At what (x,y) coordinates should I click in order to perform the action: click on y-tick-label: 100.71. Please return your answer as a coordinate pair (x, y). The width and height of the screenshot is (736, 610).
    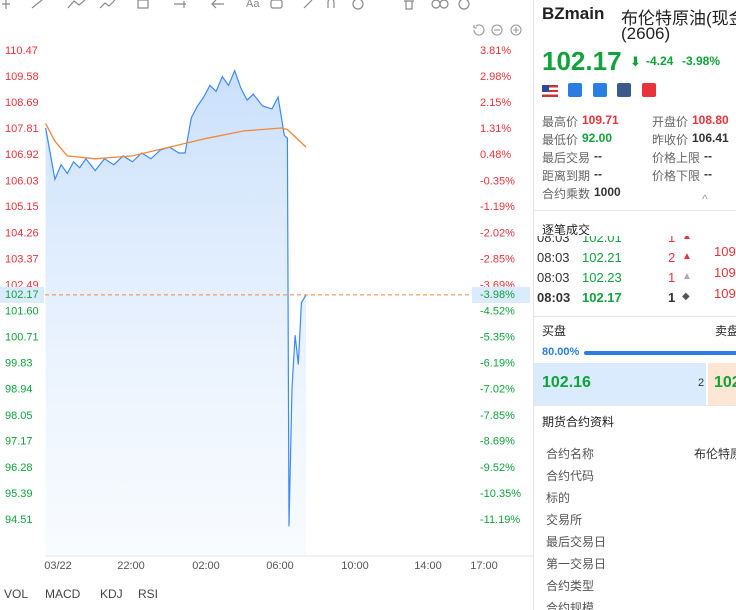
    Looking at the image, I should click on (22, 338).